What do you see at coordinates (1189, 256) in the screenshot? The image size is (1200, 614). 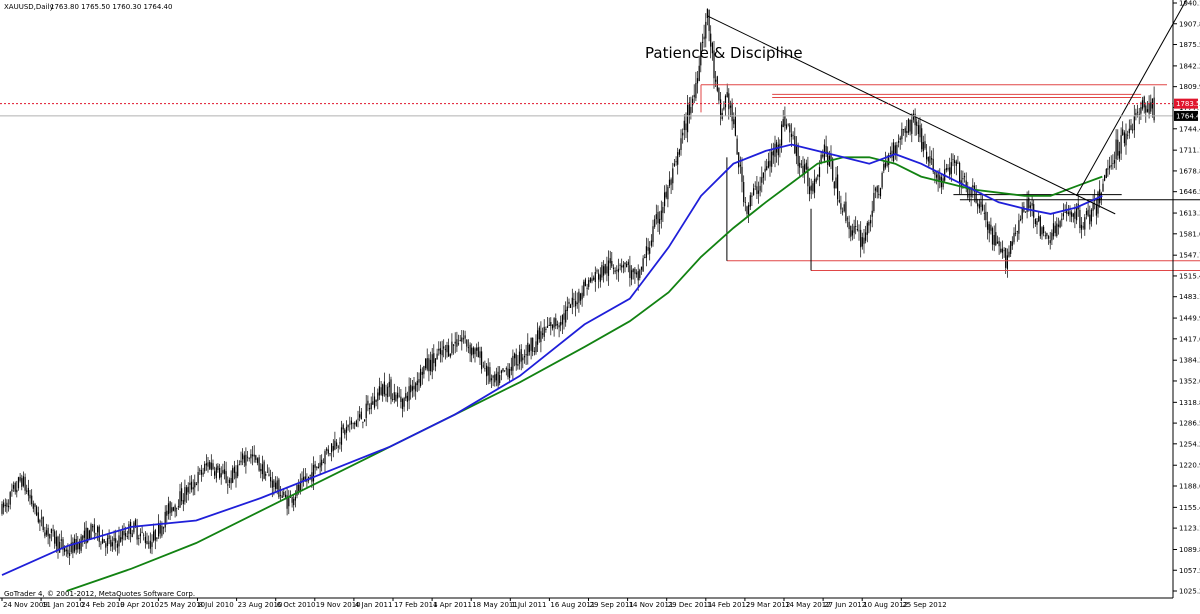 I see `y-tick-label: 1547.75` at bounding box center [1189, 256].